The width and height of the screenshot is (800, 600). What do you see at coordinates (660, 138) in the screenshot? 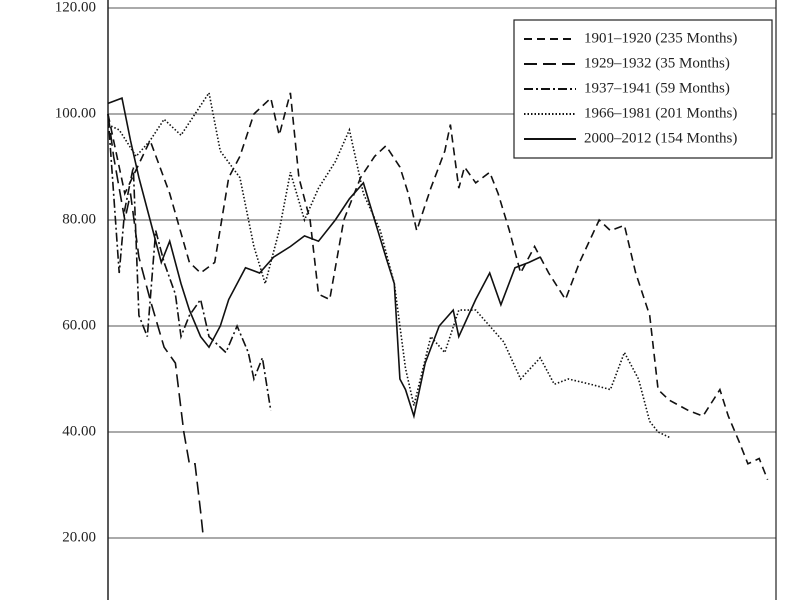
I see `legend-label: 2000–2012 (154 Months)` at bounding box center [660, 138].